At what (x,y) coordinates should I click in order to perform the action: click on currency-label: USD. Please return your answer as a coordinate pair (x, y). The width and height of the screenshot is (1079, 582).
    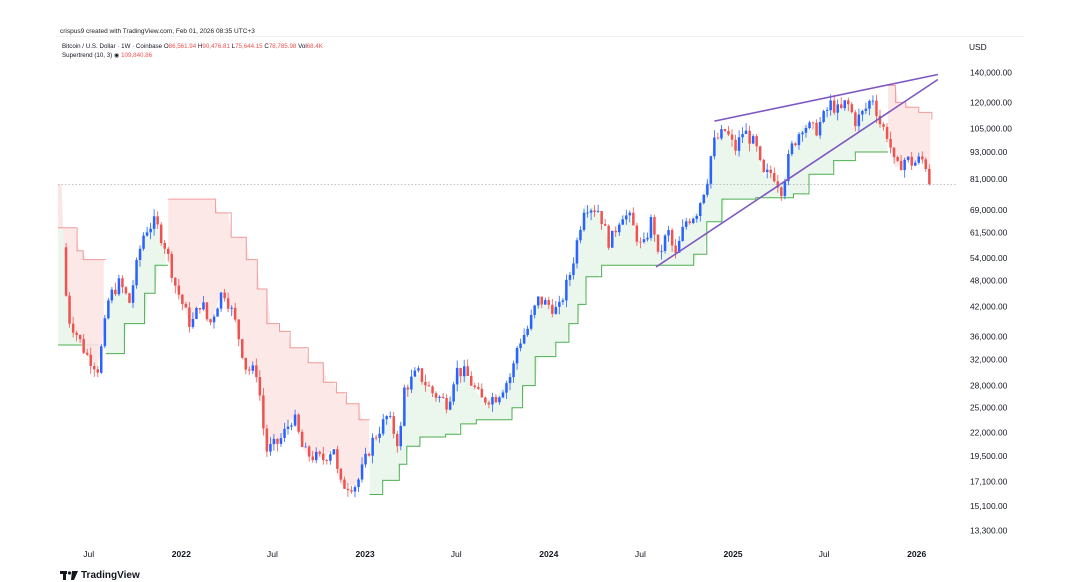
    Looking at the image, I should click on (978, 47).